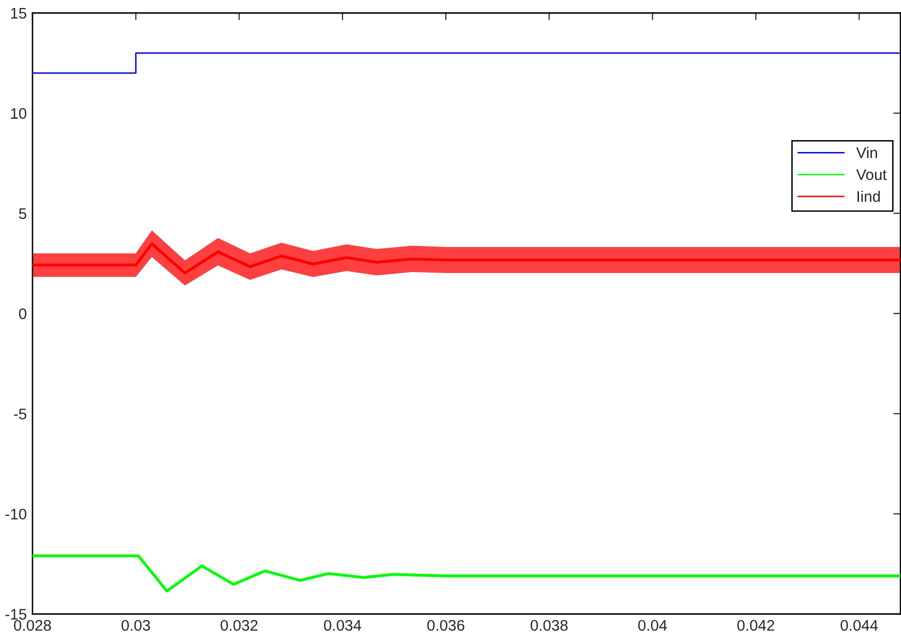 This screenshot has width=901, height=634. Describe the element at coordinates (755, 625) in the screenshot. I see `x-tick-label: 0.042` at that location.